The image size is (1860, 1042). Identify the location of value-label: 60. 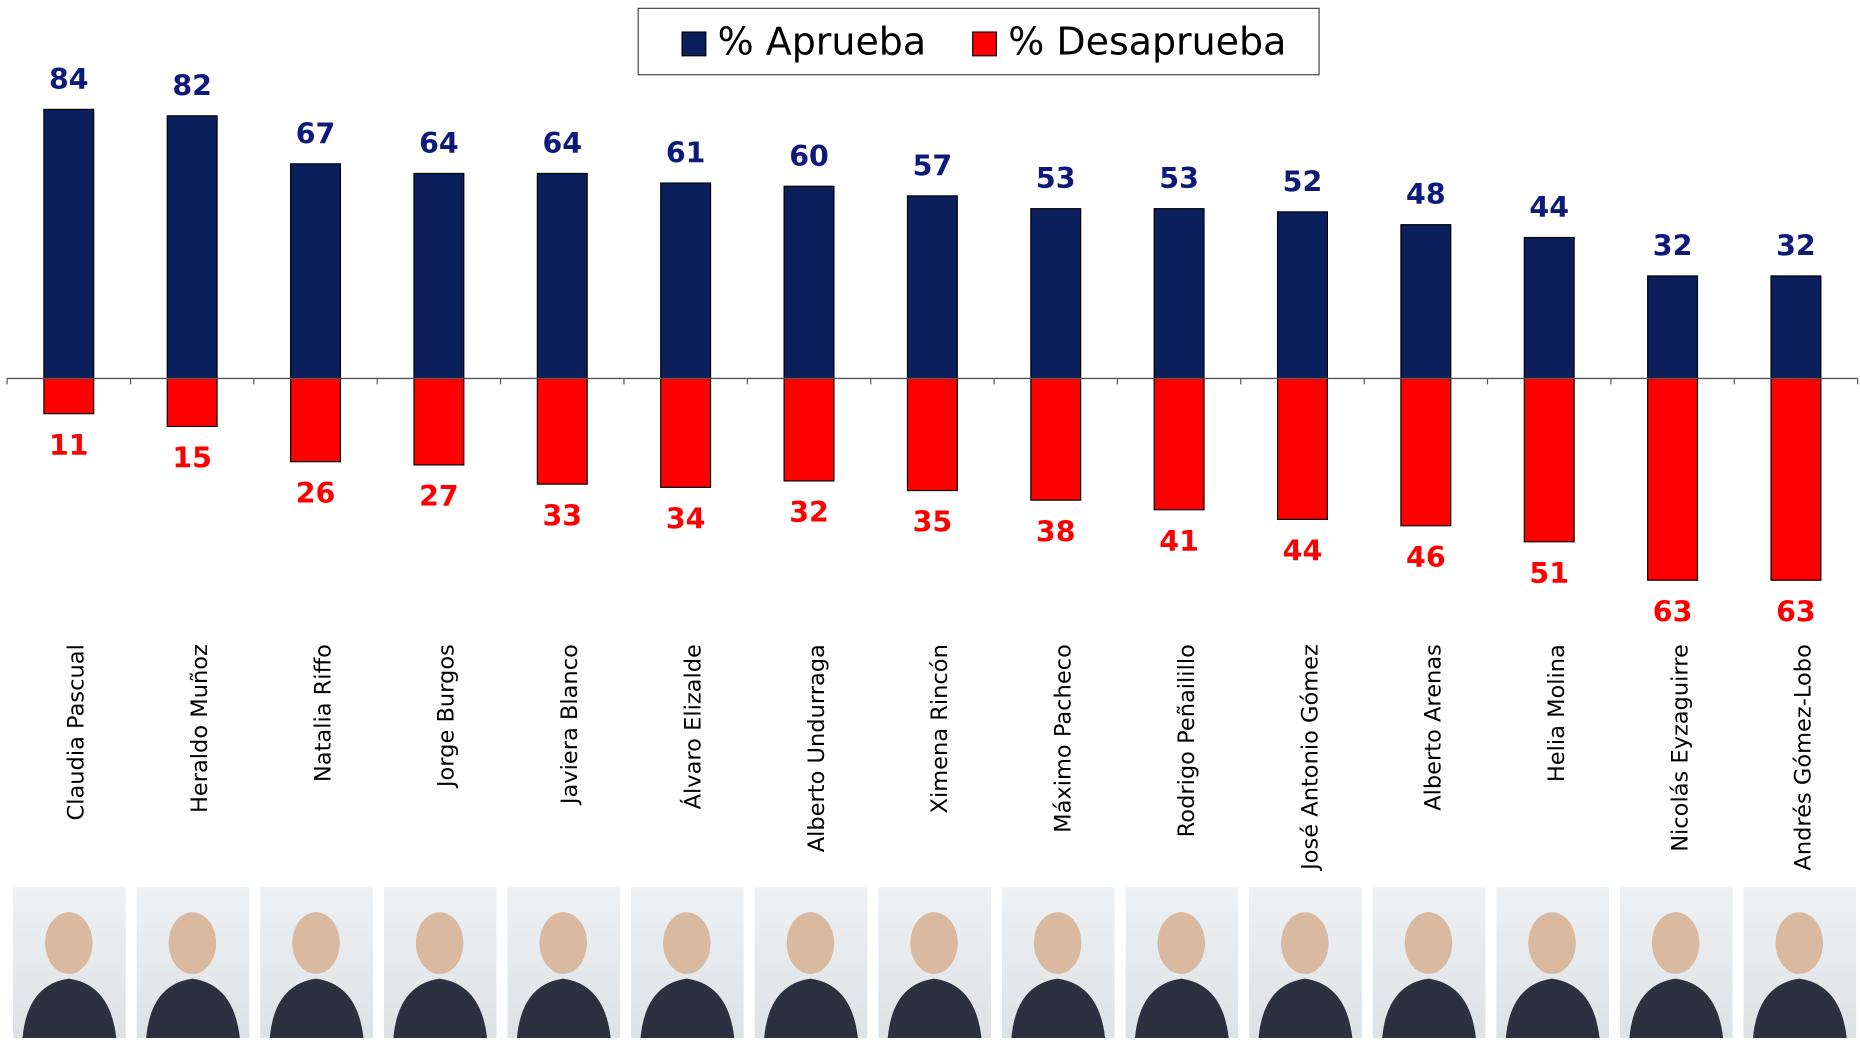
(809, 156).